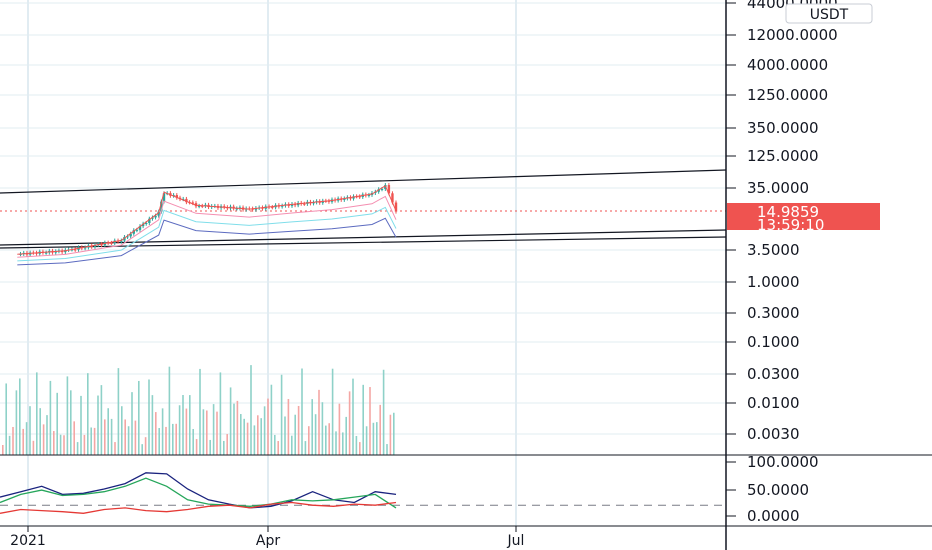 This screenshot has width=932, height=550. Describe the element at coordinates (829, 13) in the screenshot. I see `currency-badge: USDT` at that location.